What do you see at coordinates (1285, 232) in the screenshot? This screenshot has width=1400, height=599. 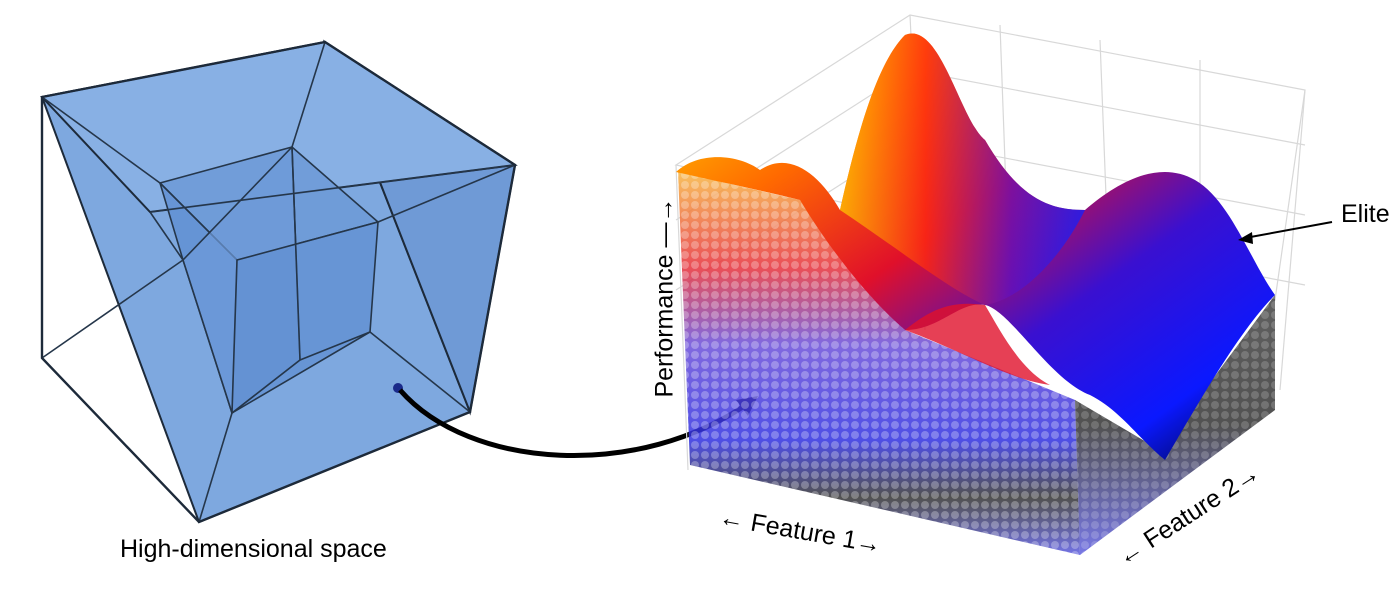 I see `elite-pointer-icon` at bounding box center [1285, 232].